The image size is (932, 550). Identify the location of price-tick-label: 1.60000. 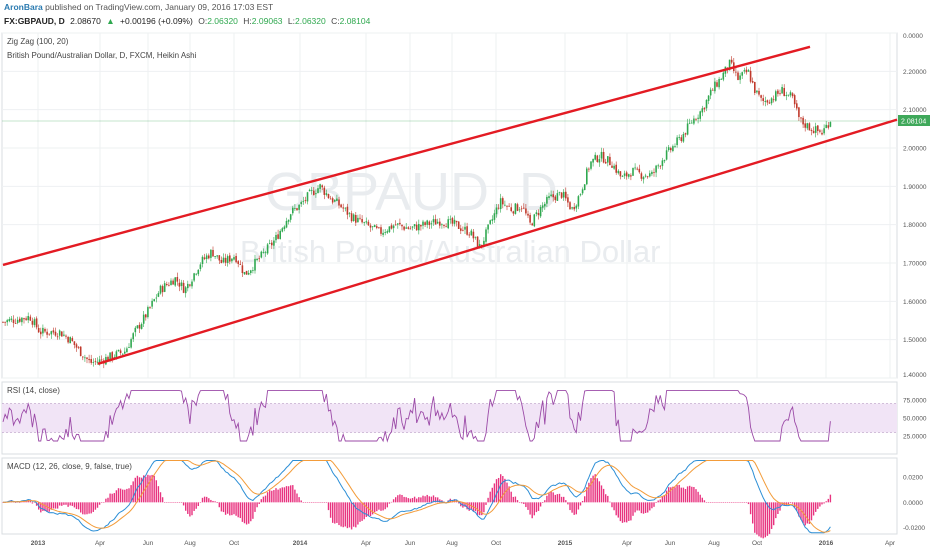
(915, 302).